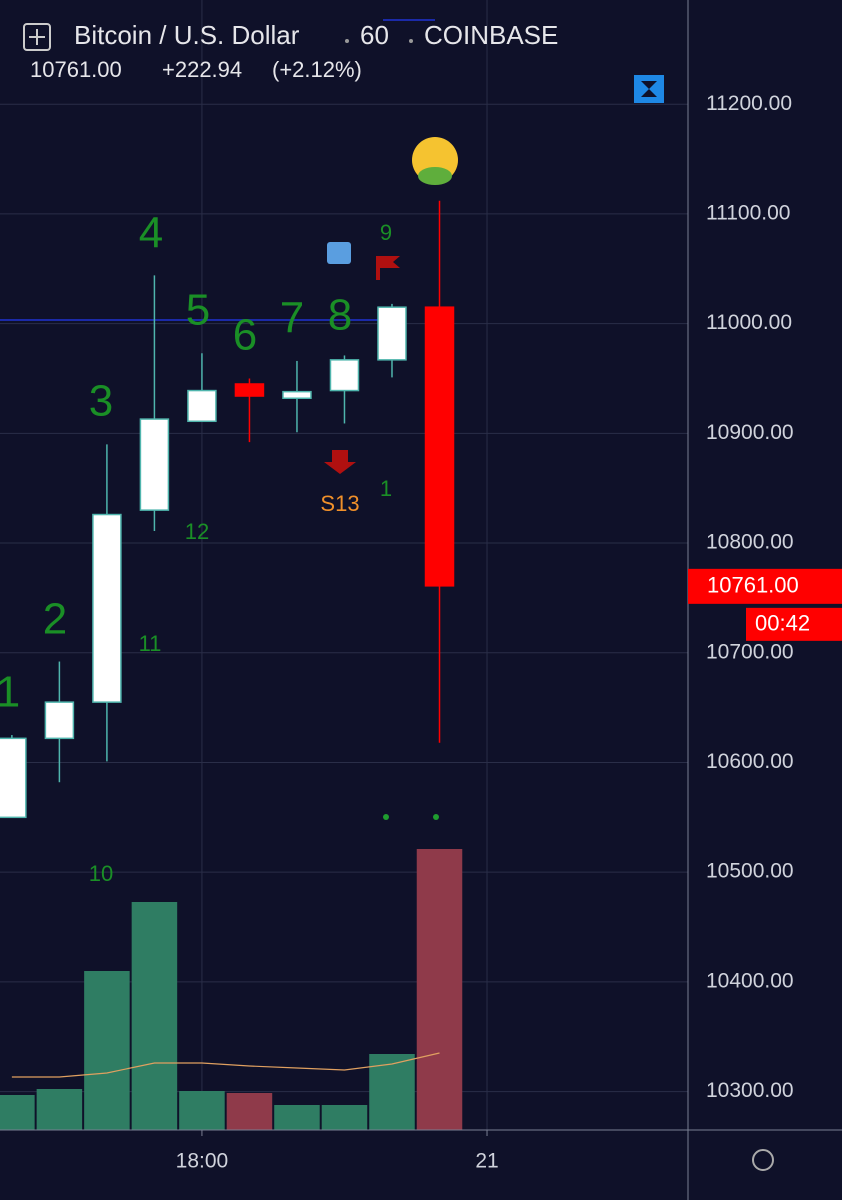 The width and height of the screenshot is (842, 1200). I want to click on x-tick-label: 21, so click(486, 1161).